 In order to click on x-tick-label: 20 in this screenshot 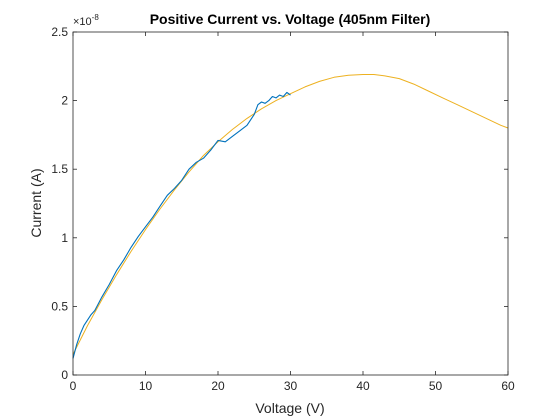, I will do `click(218, 386)`.